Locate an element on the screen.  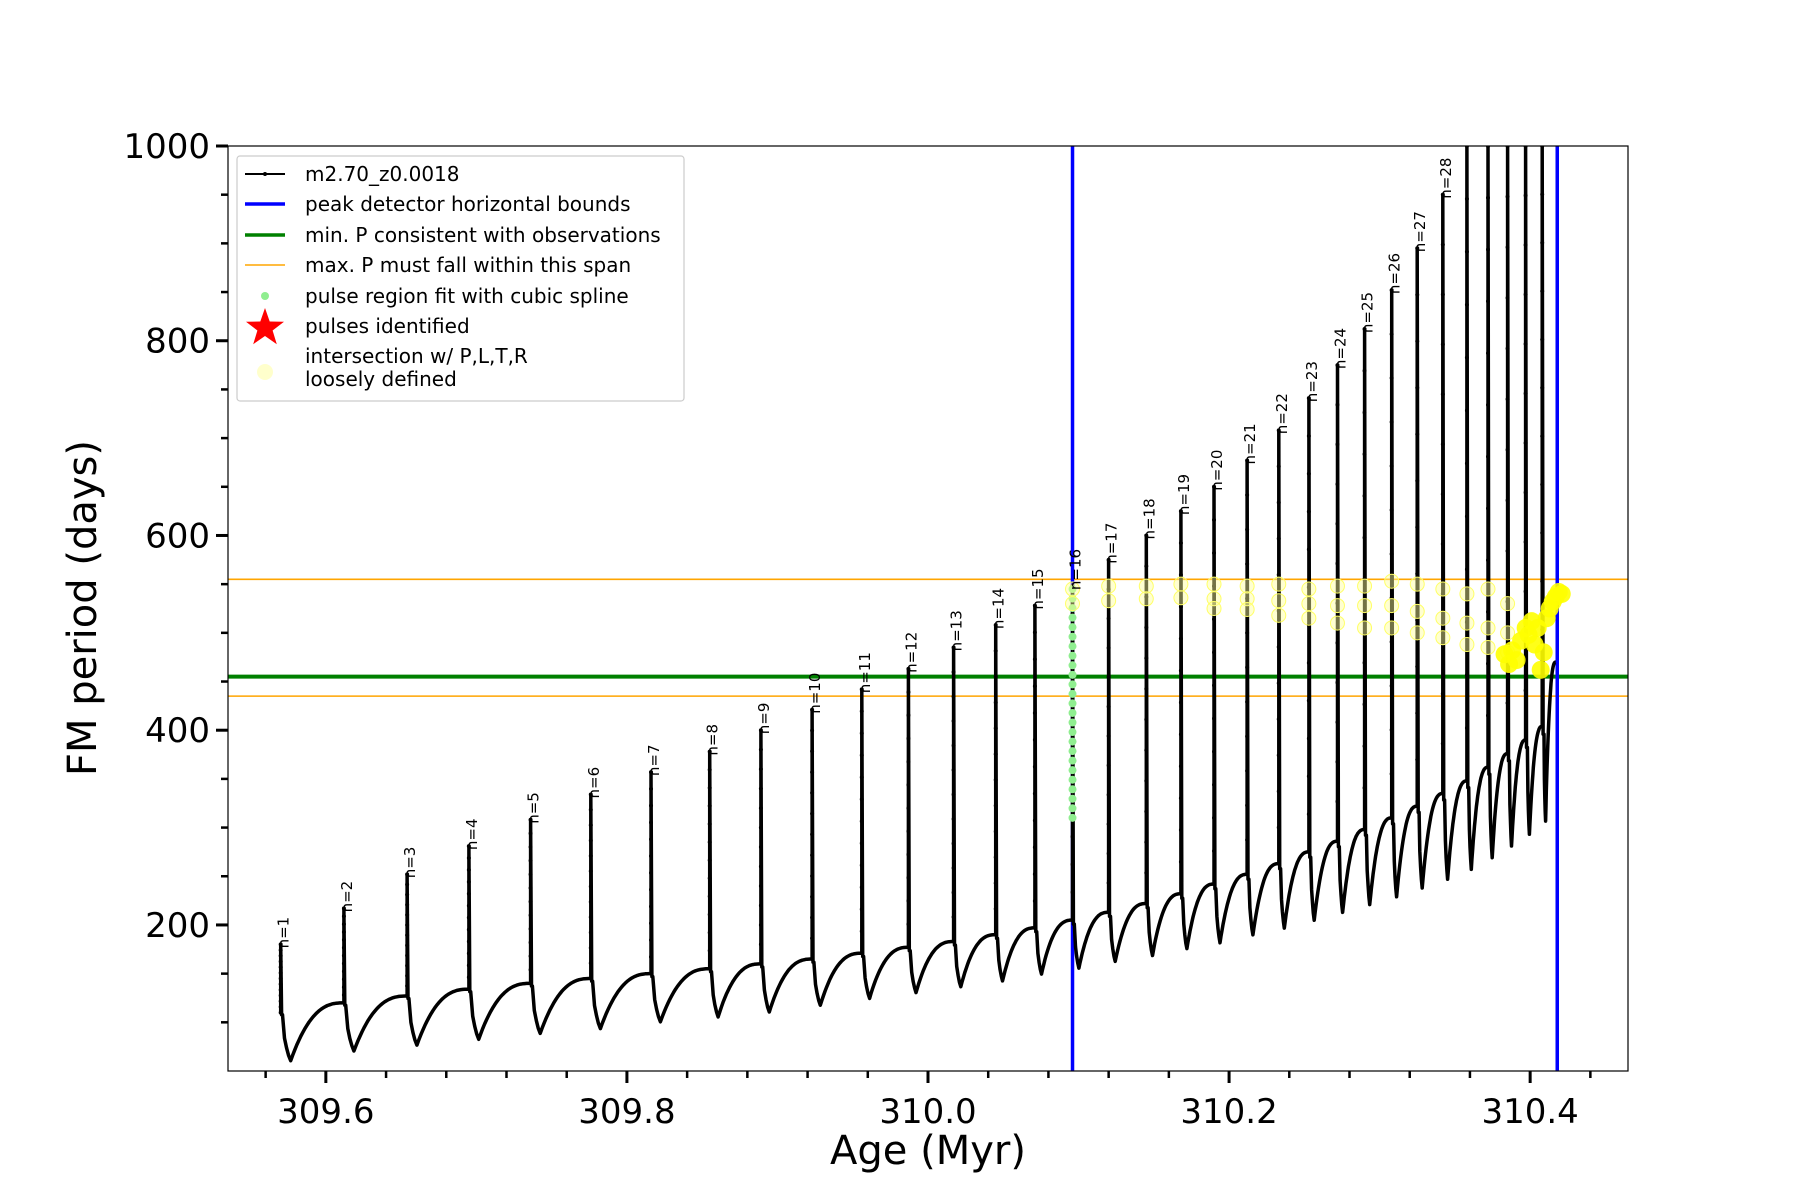
y-axis-label: FM period (days) is located at coordinates (83, 608).